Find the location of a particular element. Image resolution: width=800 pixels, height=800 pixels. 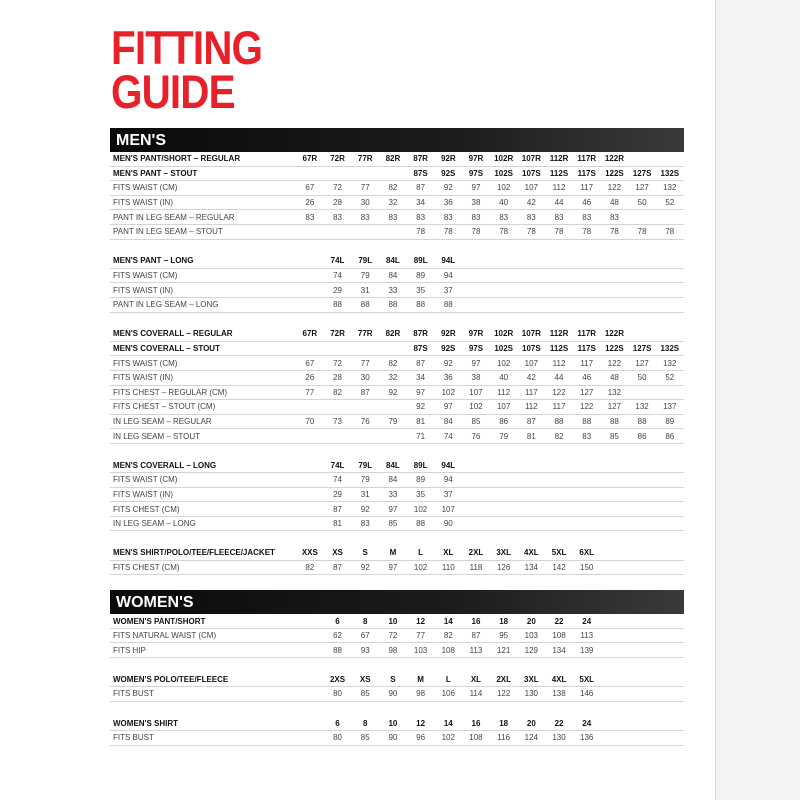

cell: 132S is located at coordinates (670, 349).